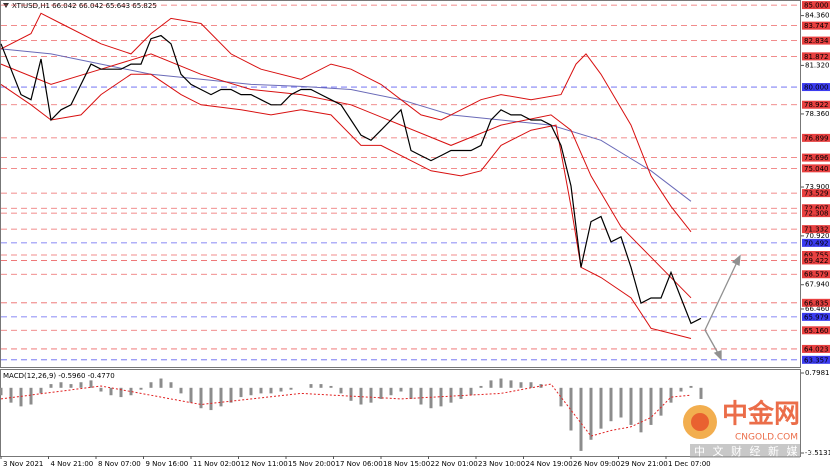 The width and height of the screenshot is (830, 470). I want to click on level-label: 66.835, so click(816, 303).